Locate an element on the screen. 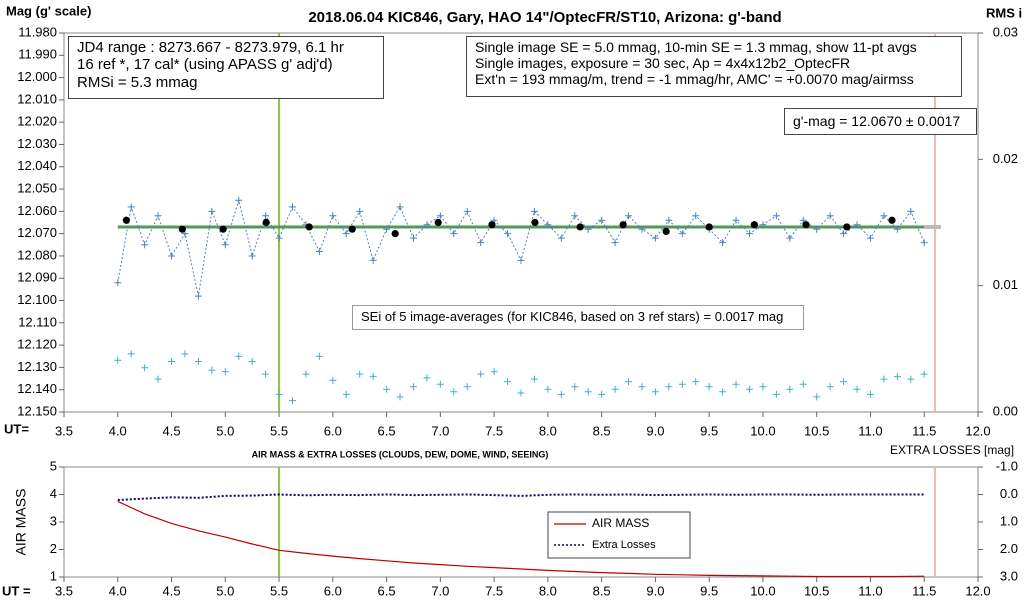 The height and width of the screenshot is (604, 1027). y-tick-label: 12.150 is located at coordinates (37, 410).